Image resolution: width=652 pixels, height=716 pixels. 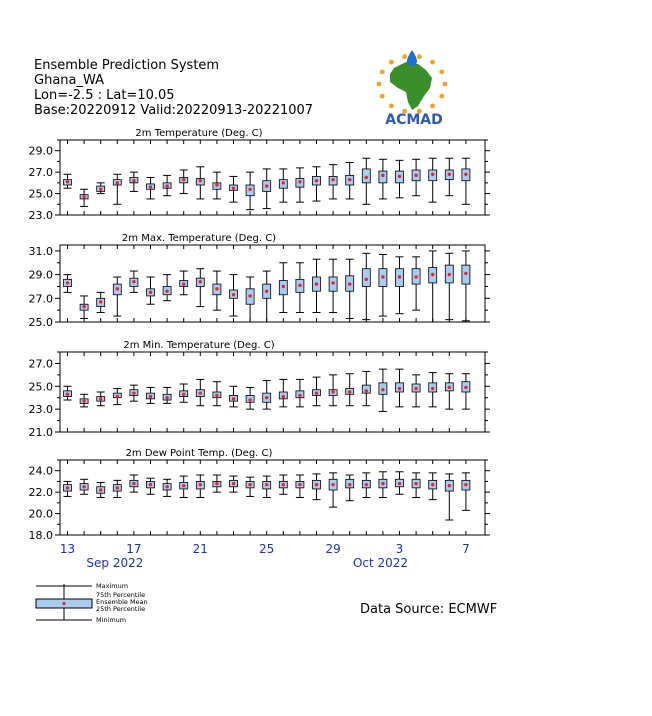 What do you see at coordinates (120, 609) in the screenshot?
I see `legend-25th-percentile: 25th Percentile` at bounding box center [120, 609].